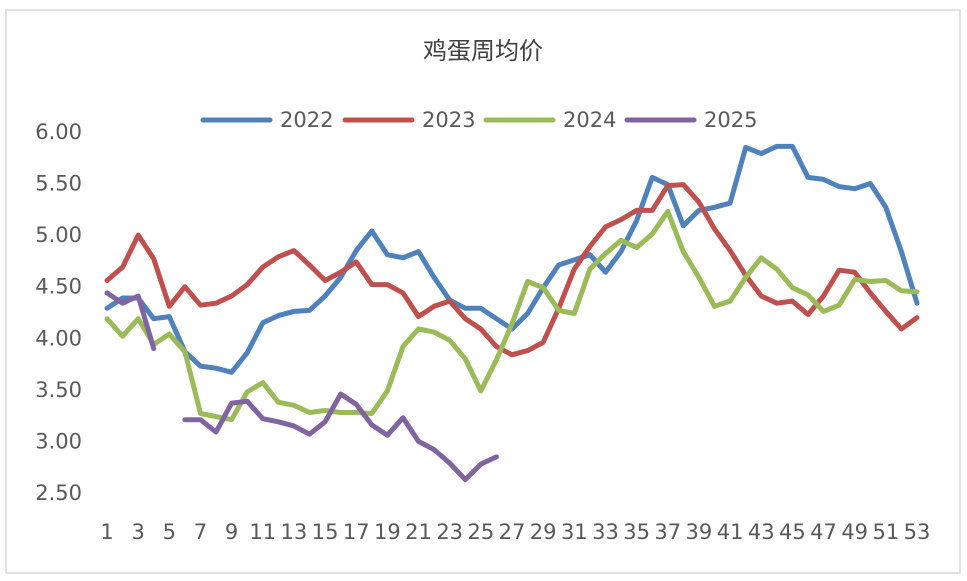 This screenshot has height=581, width=967. Describe the element at coordinates (58, 287) in the screenshot. I see `y-tick-label: 4.50` at that location.